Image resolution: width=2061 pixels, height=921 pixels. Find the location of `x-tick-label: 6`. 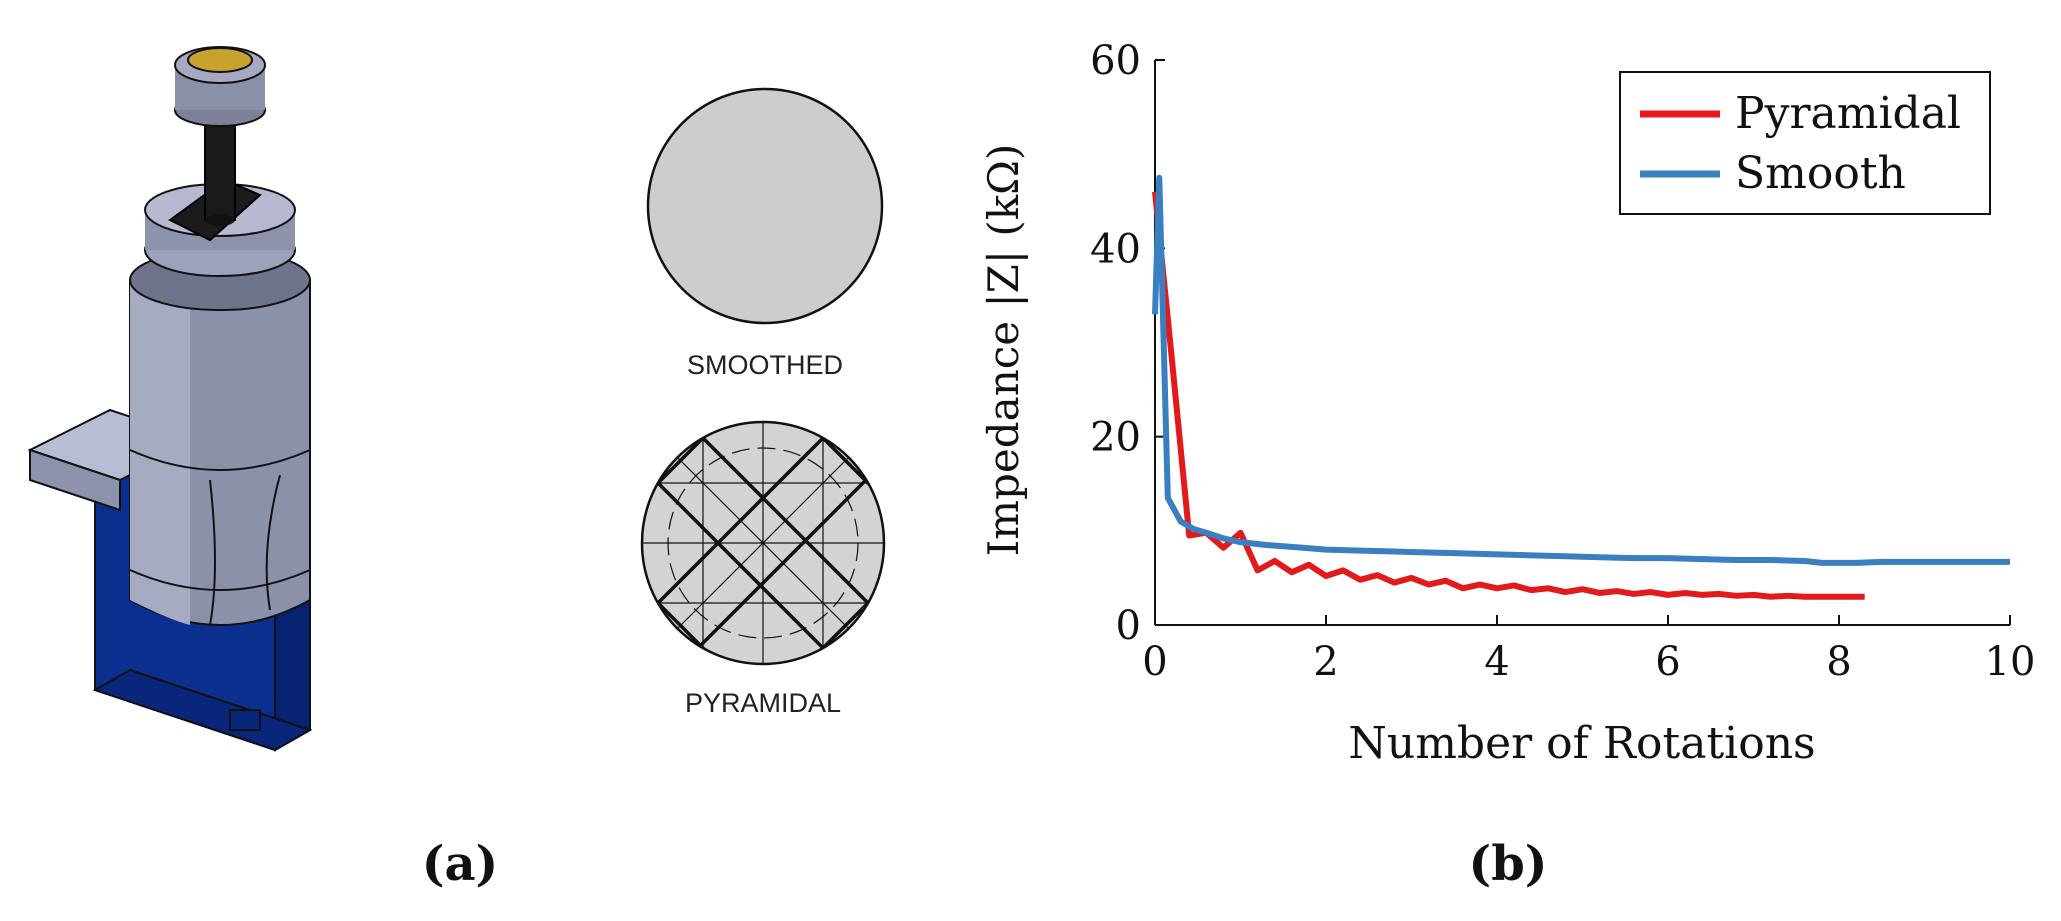

x-tick-label: 6 is located at coordinates (1667, 662).